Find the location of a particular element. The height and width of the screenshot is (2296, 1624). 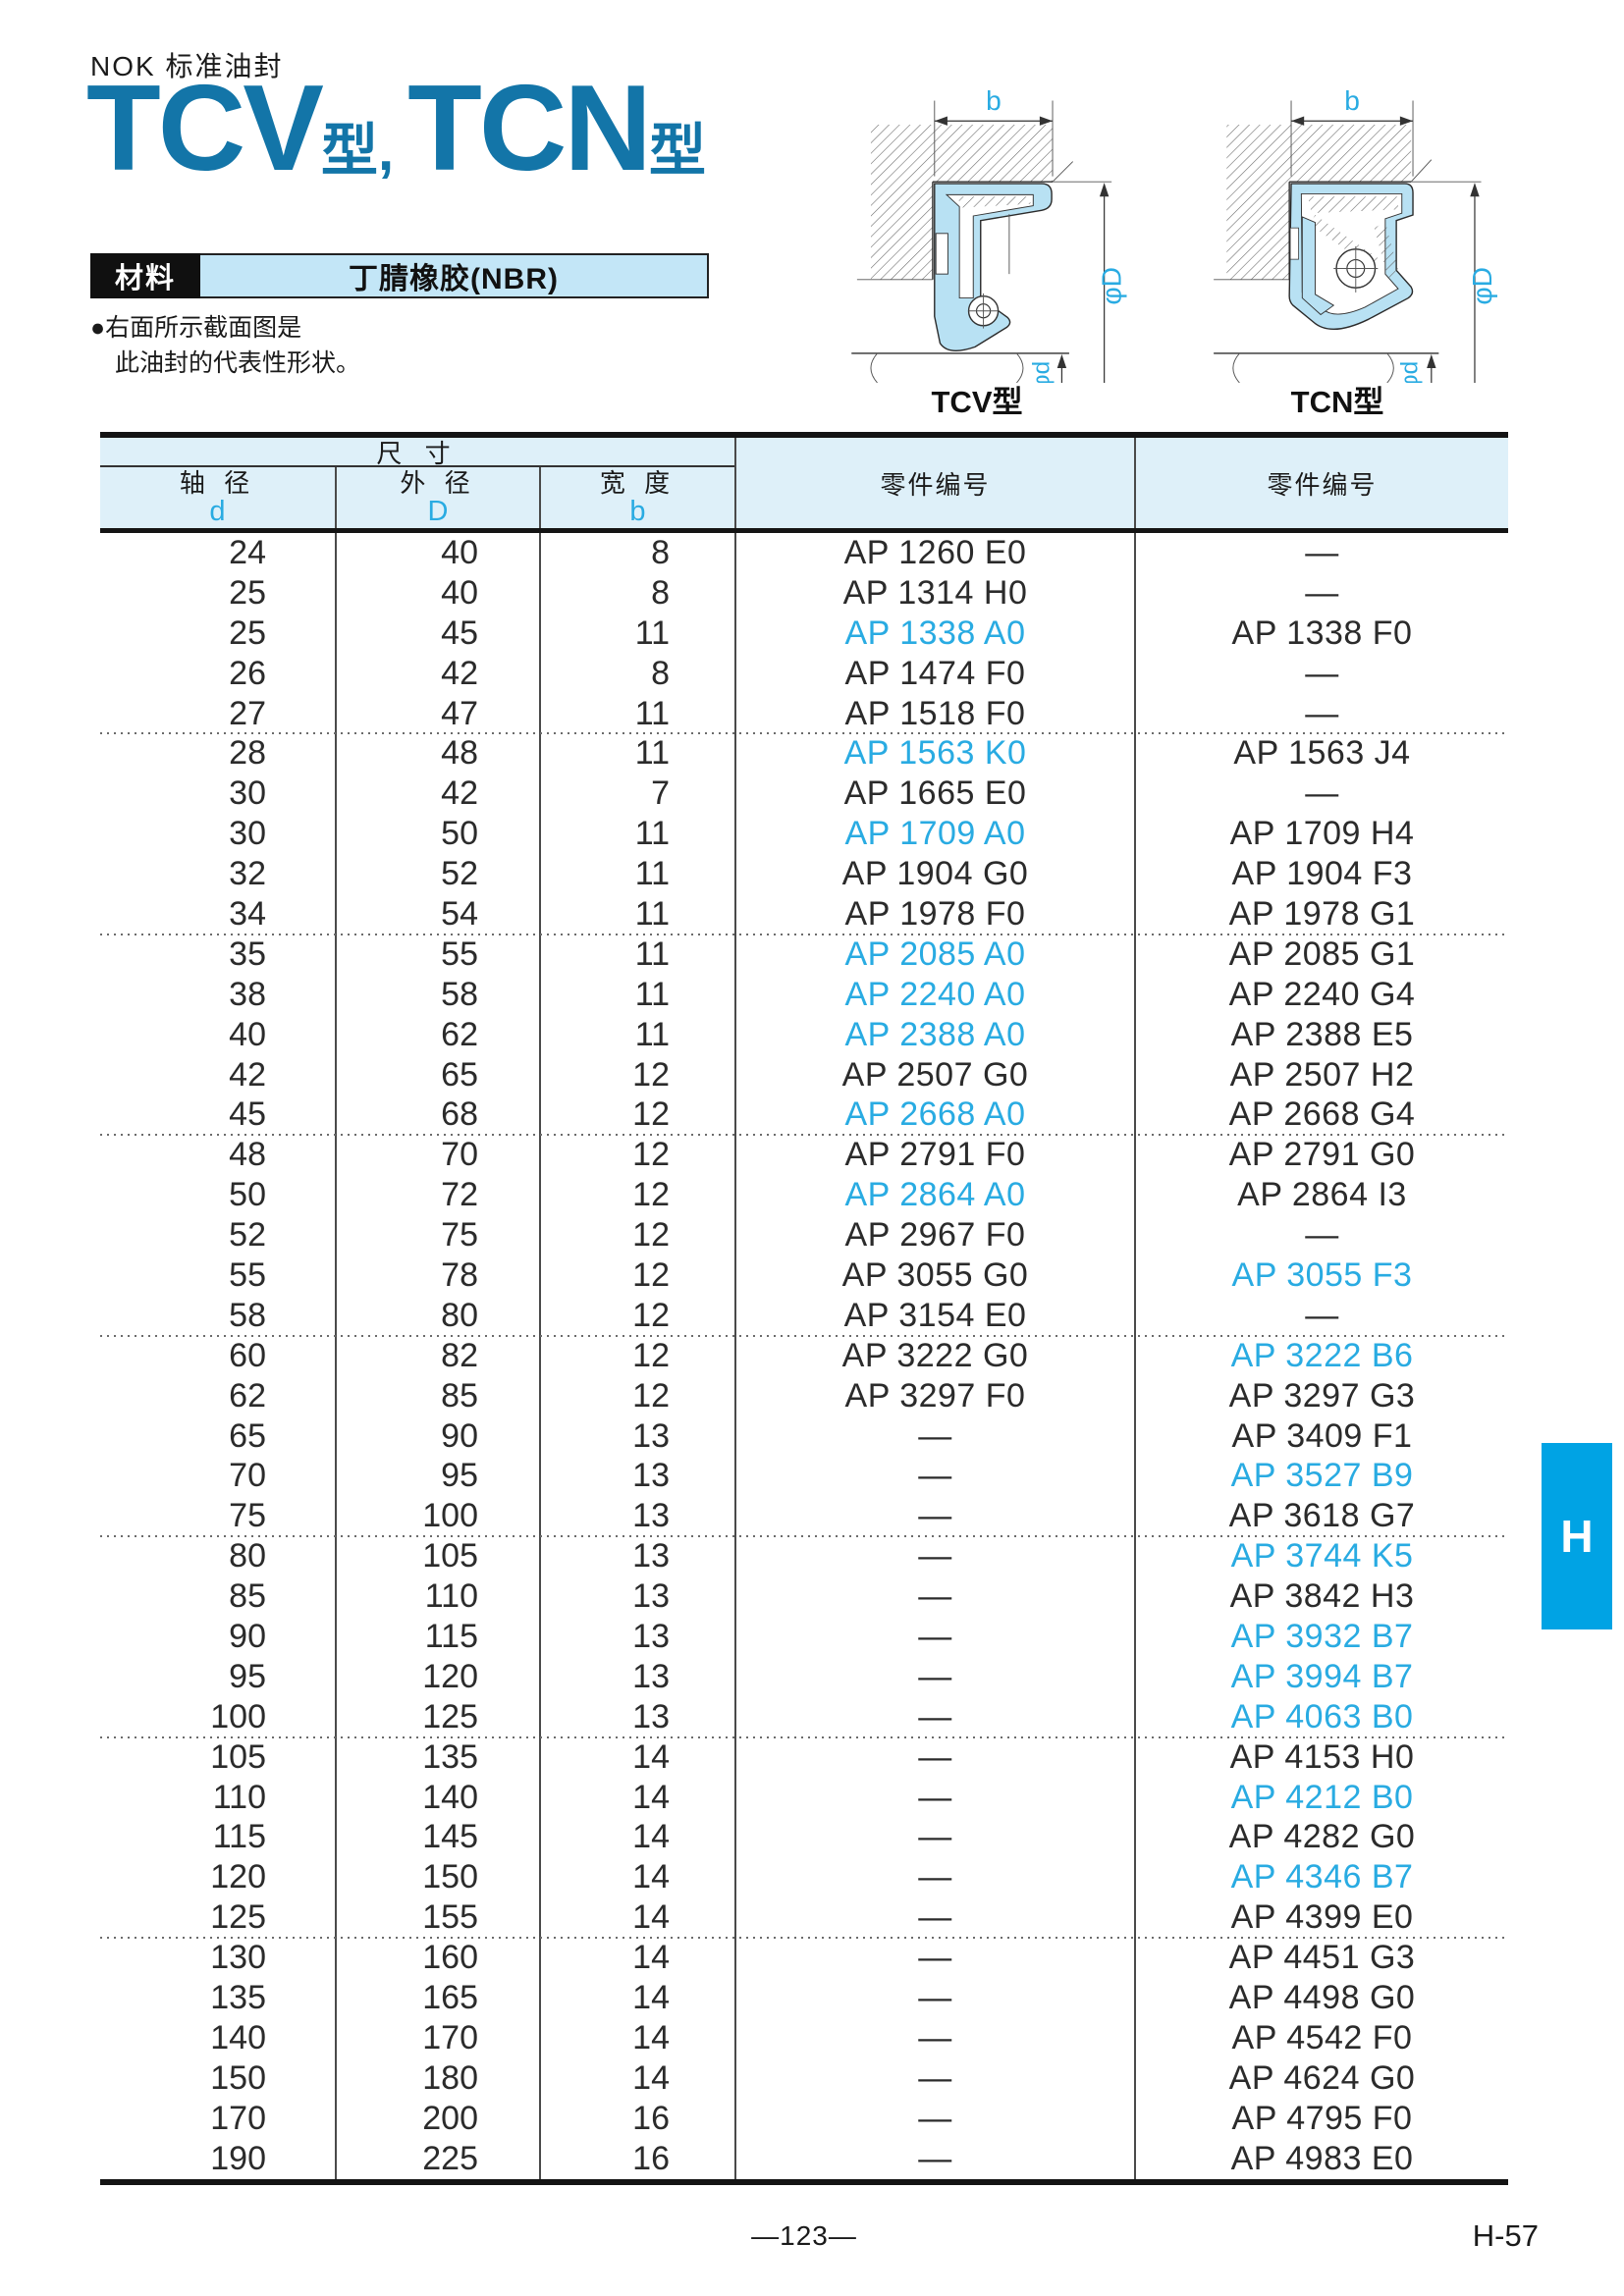

shaft-diameter-value: 140 is located at coordinates (238, 2037).